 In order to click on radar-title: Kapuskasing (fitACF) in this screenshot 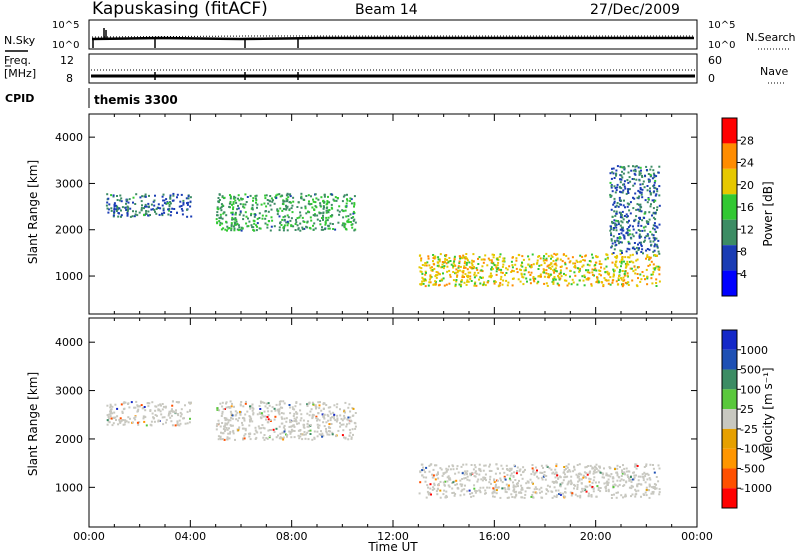, I will do `click(180, 9)`.